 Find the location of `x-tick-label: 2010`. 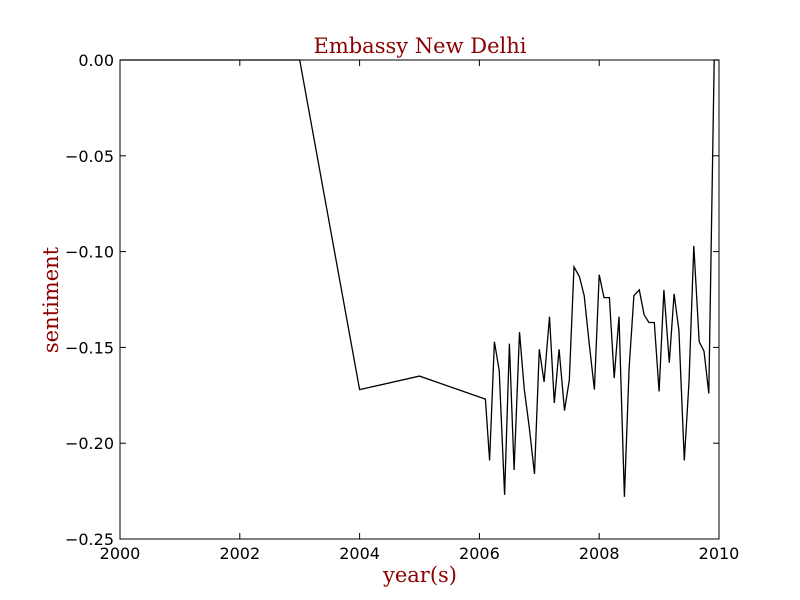

x-tick-label: 2010 is located at coordinates (719, 553).